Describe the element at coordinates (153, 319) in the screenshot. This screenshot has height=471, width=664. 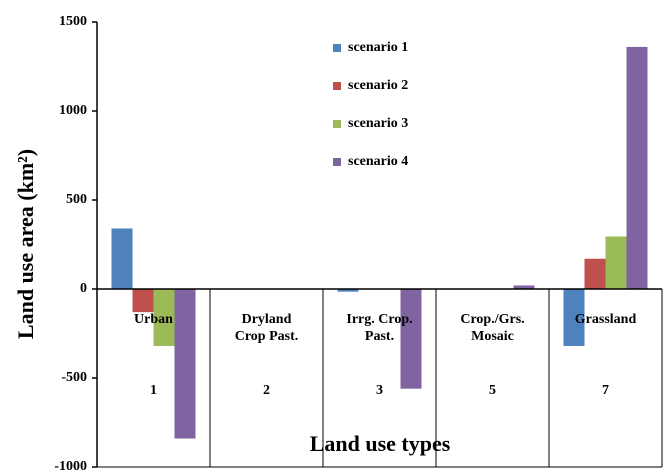
I see `x-tick-label: Urban` at that location.